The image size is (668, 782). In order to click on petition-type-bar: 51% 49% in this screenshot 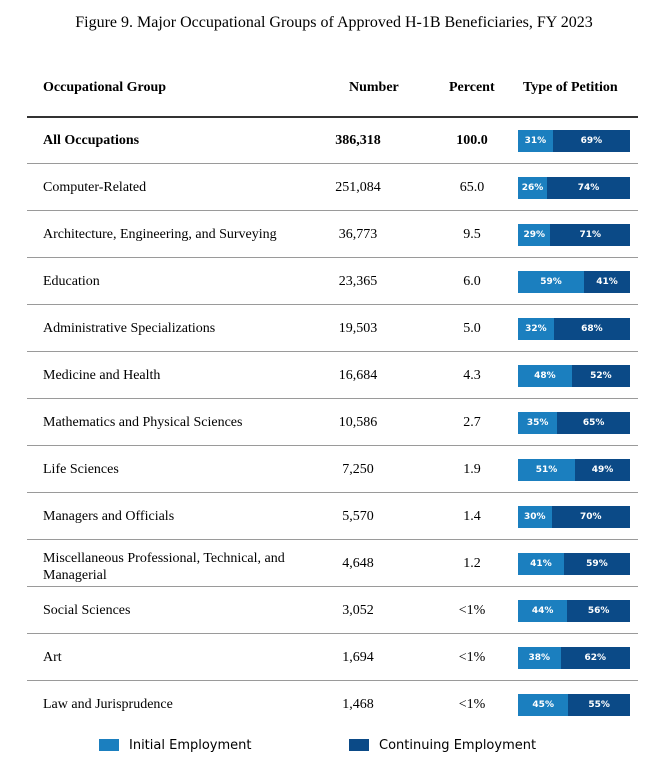, I will do `click(574, 470)`.